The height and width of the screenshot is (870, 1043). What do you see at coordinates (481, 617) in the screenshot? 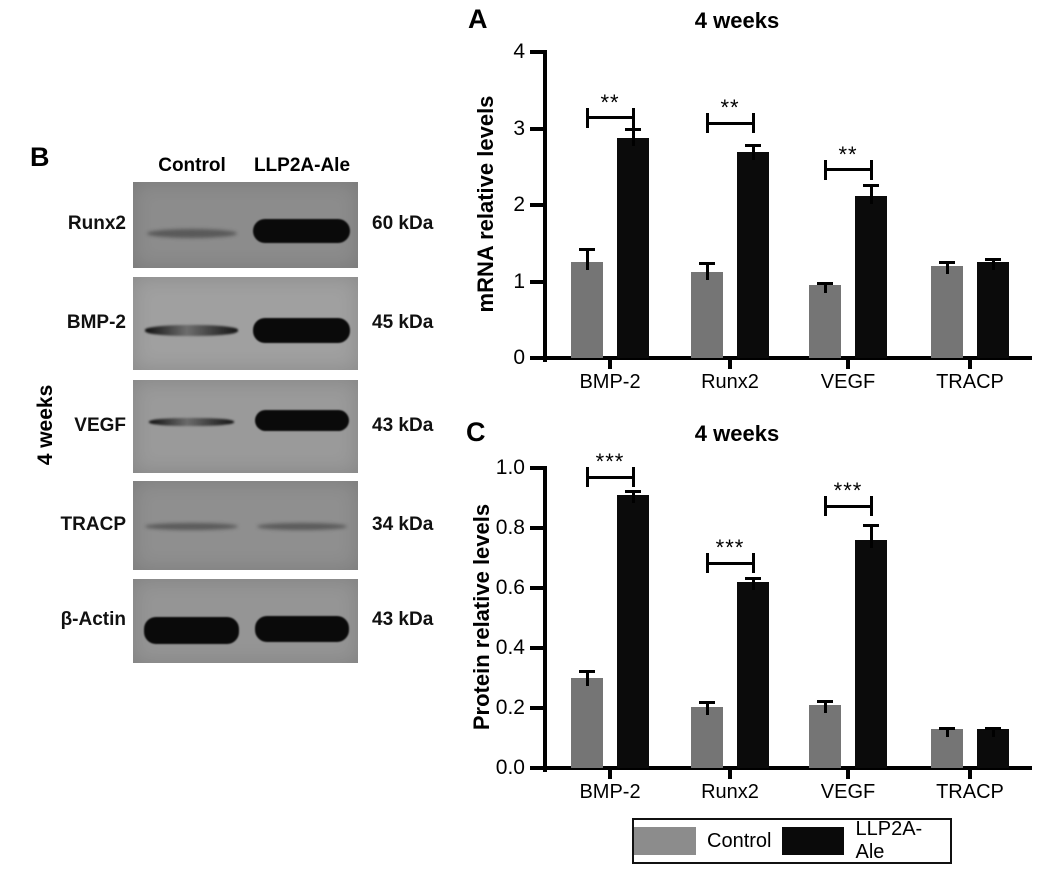
I see `y-axis-title: Protein relative levels` at bounding box center [481, 617].